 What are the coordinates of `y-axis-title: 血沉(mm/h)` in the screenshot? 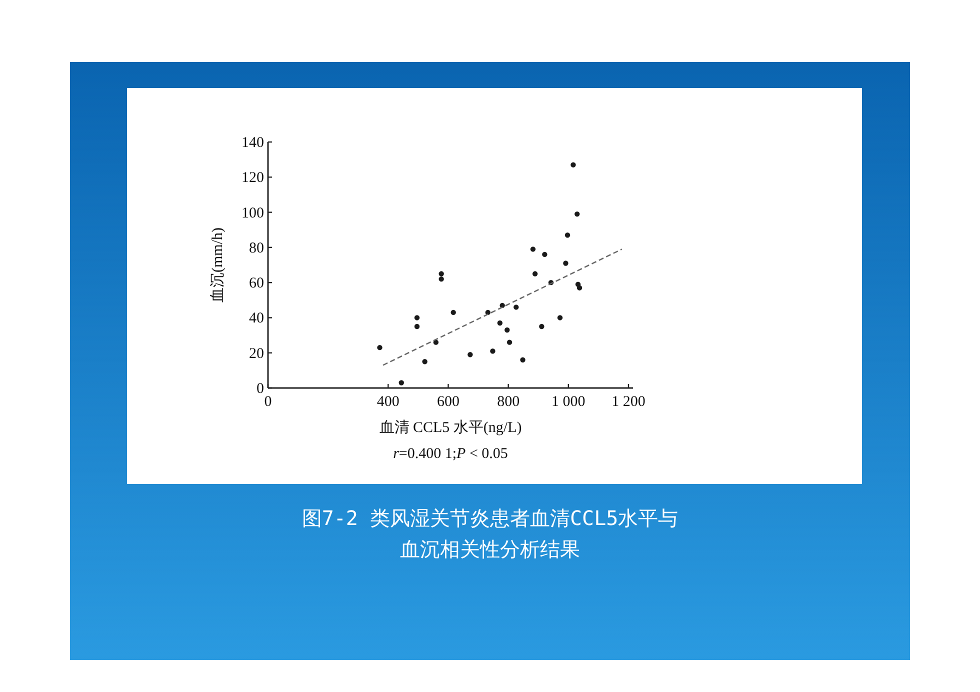 It's located at (217, 265).